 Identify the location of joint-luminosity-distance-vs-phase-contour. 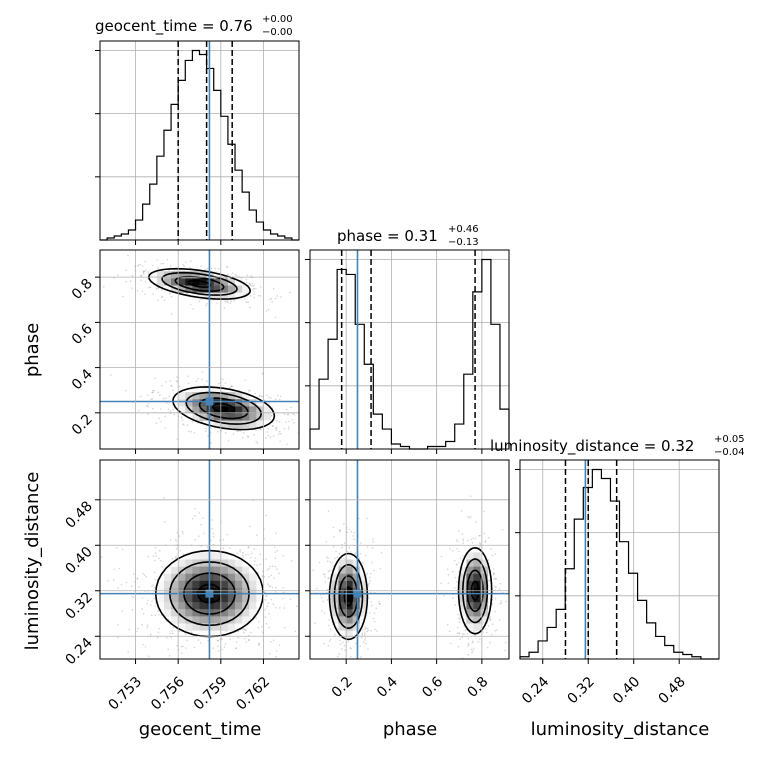
(348, 596).